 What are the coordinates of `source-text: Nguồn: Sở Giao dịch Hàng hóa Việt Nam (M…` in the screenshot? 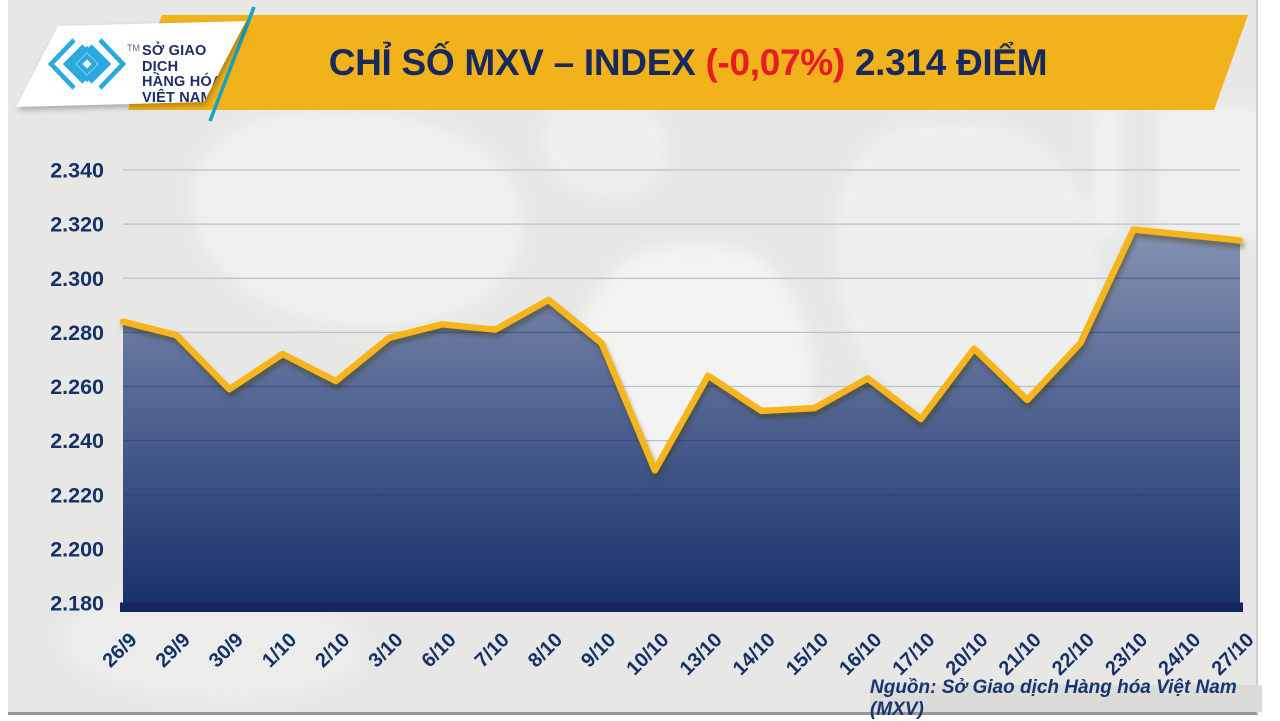 It's located at (1053, 698).